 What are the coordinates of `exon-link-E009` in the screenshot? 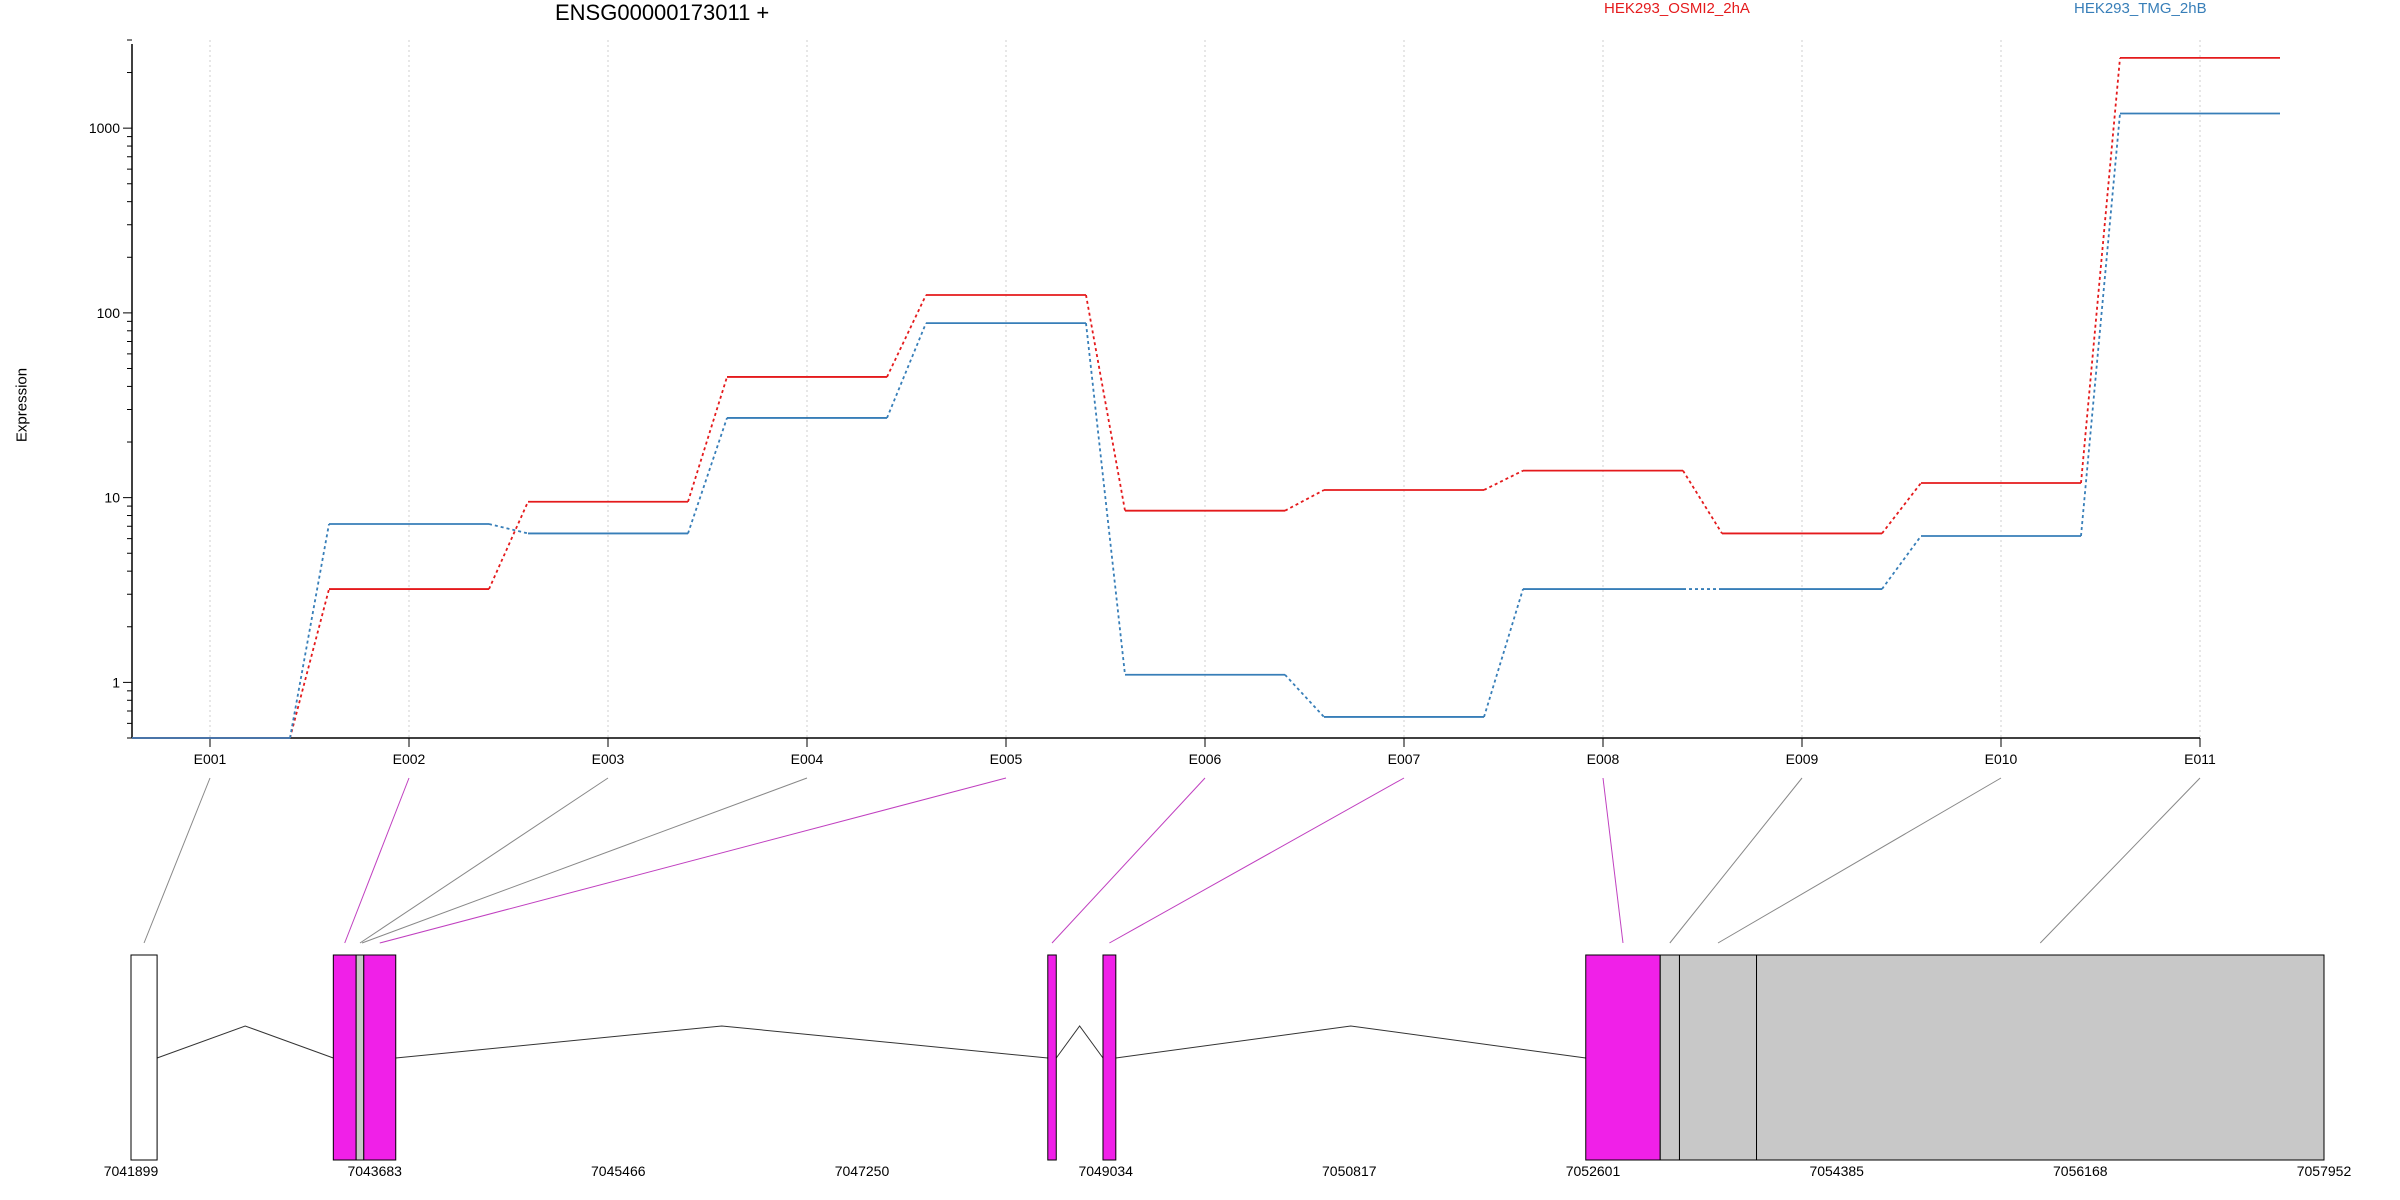 It's located at (1736, 860).